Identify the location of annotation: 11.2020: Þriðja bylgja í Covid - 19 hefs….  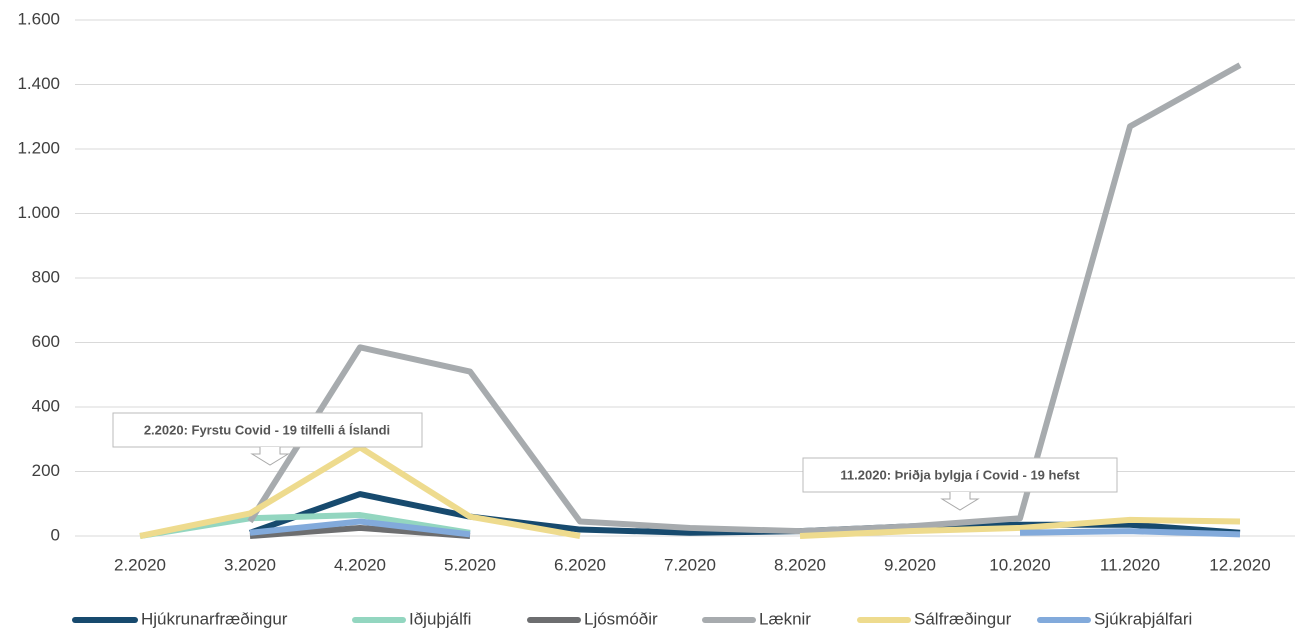
(960, 484).